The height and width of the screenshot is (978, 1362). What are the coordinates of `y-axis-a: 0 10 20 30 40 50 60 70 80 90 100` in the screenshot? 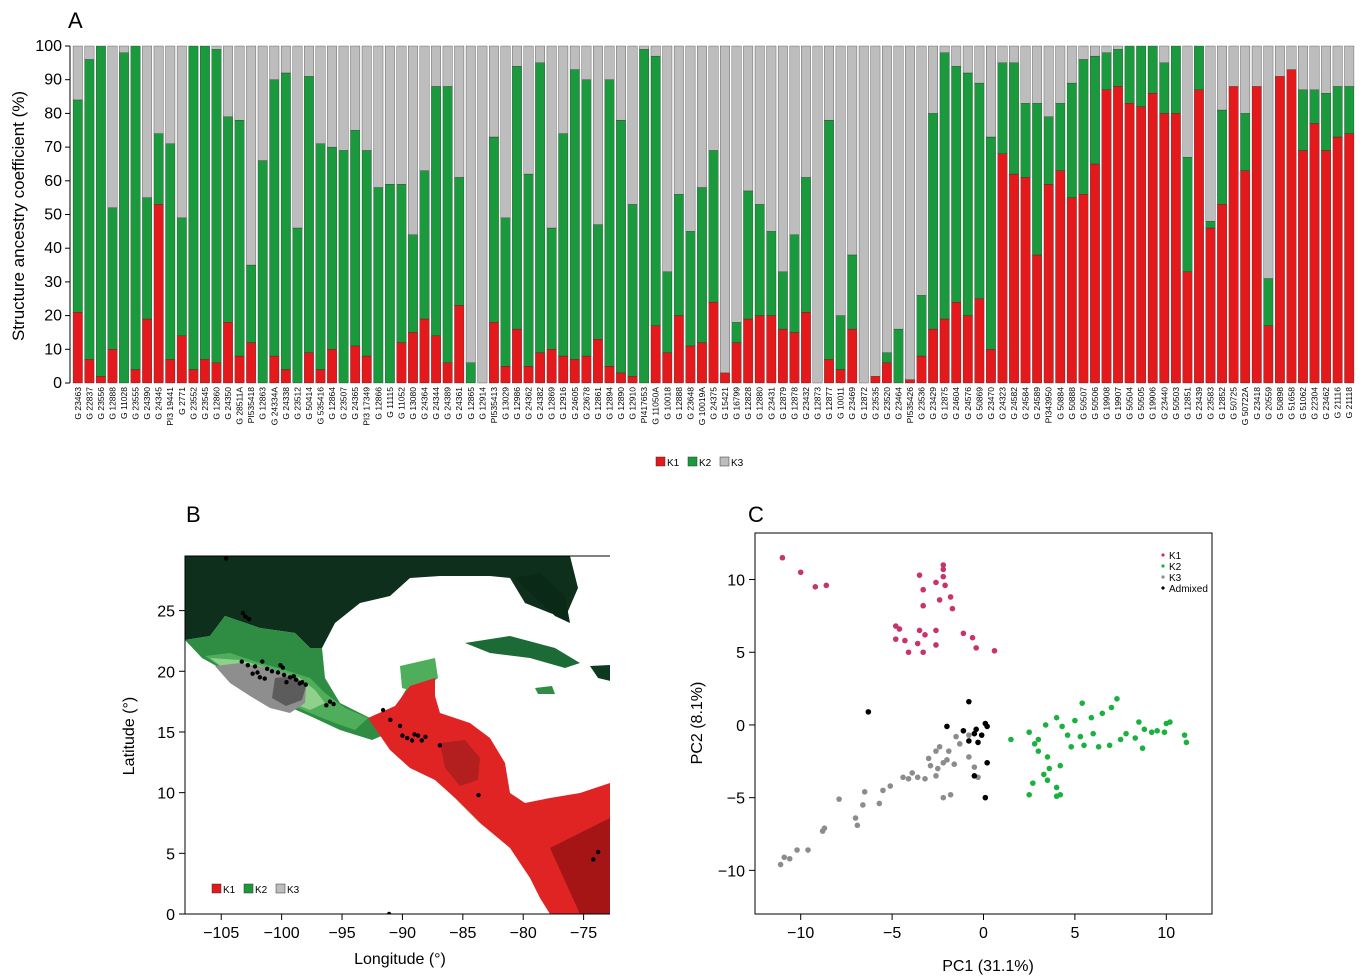 It's located at (53, 215).